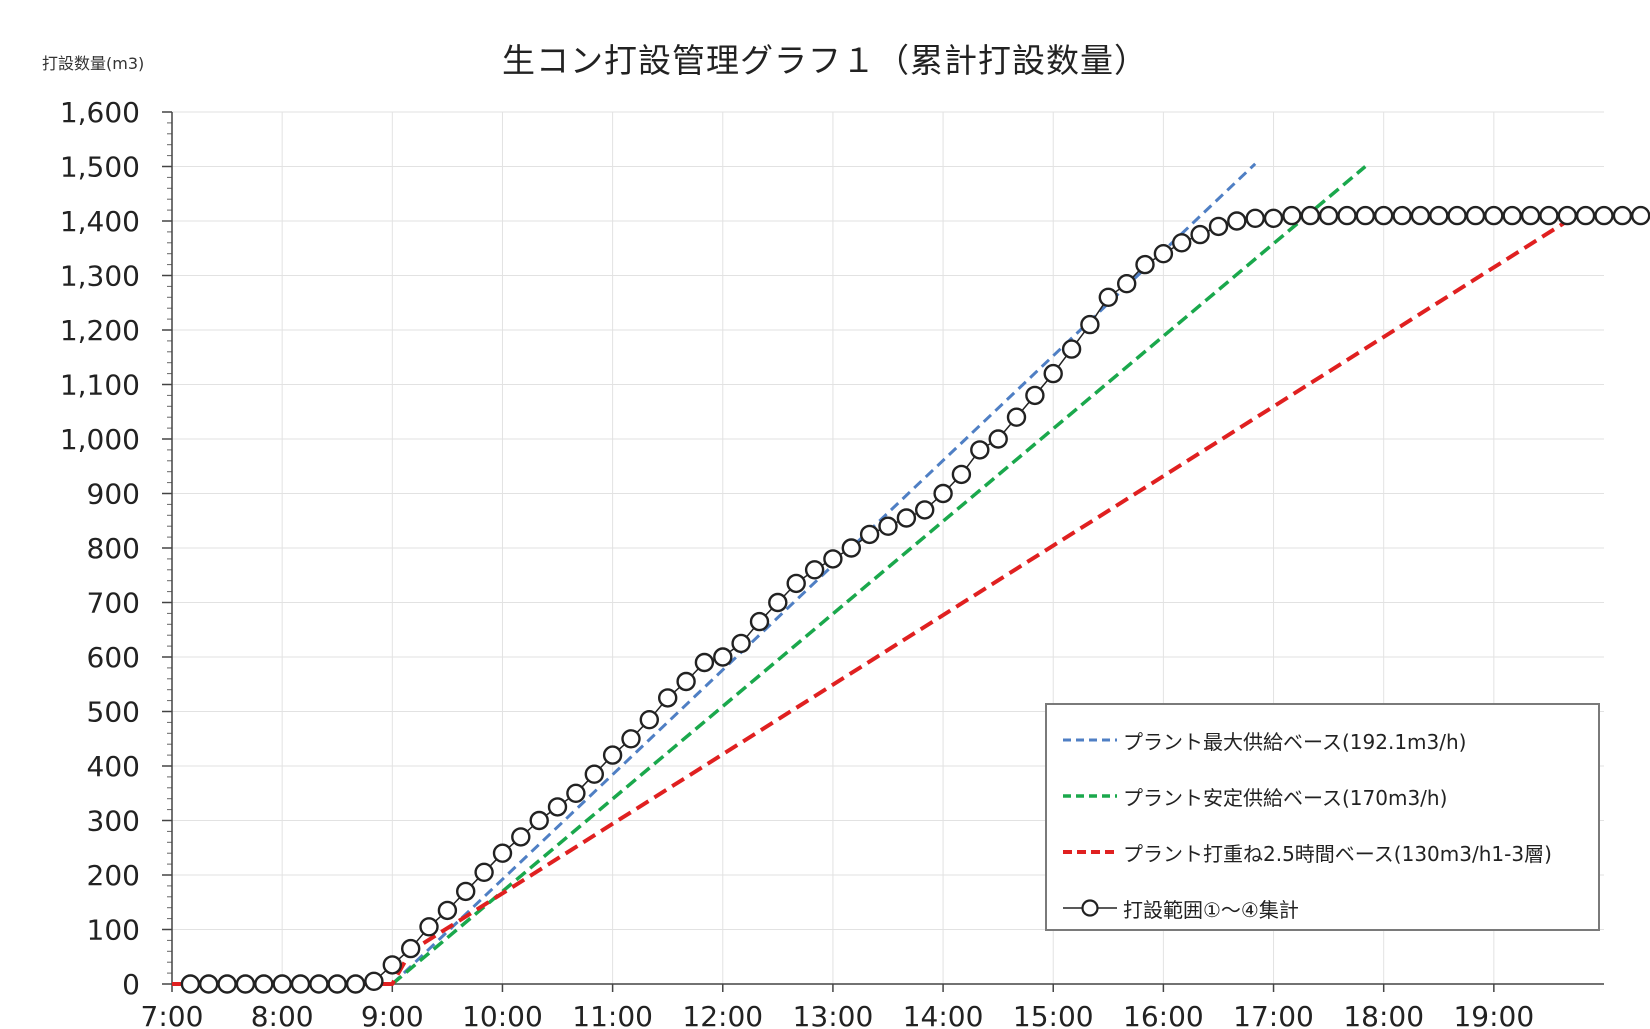 The image size is (1650, 1029). What do you see at coordinates (282, 1014) in the screenshot?
I see `x-tick-label: 8:00` at bounding box center [282, 1014].